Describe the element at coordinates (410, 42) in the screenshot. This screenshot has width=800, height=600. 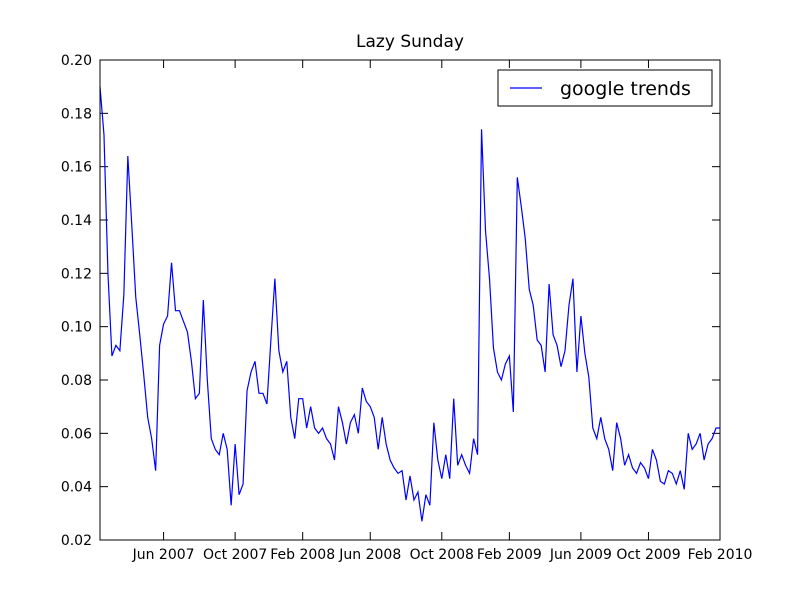
I see `chart-title: Lazy Sunday` at that location.